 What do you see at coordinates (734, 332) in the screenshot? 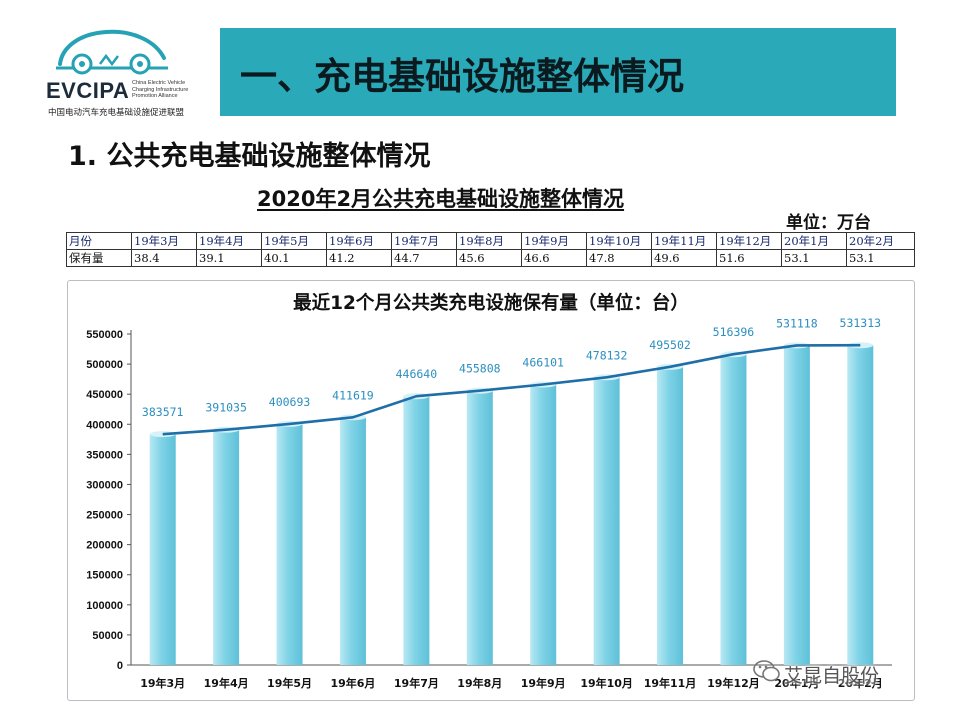
I see `data-label: 516396` at bounding box center [734, 332].